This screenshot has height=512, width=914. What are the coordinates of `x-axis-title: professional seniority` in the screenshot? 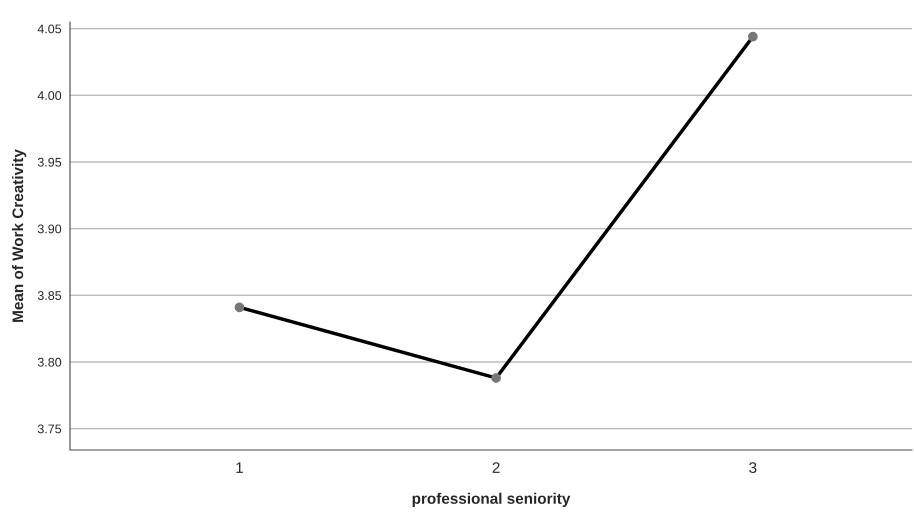 It's located at (491, 499).